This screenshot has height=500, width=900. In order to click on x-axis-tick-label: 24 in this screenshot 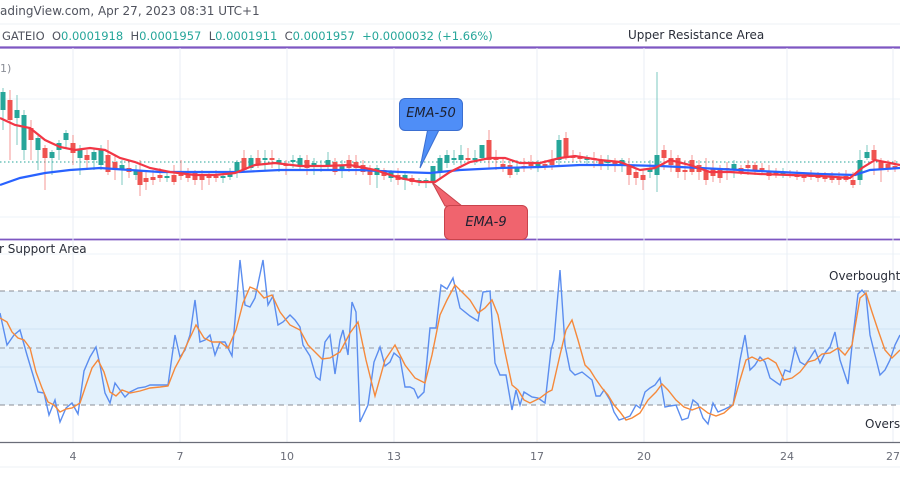, I will do `click(787, 456)`.